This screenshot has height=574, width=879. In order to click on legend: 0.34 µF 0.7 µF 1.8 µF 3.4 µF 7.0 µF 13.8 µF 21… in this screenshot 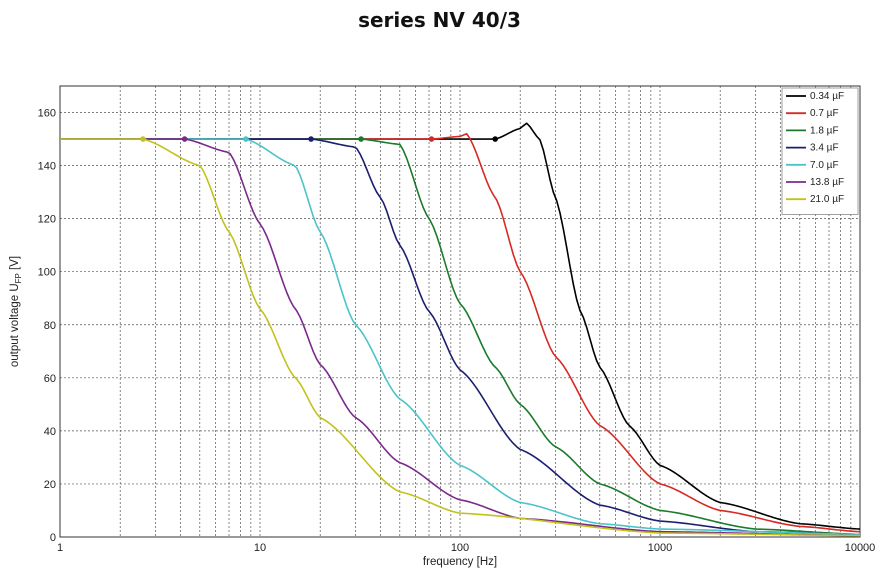, I will do `click(820, 151)`.